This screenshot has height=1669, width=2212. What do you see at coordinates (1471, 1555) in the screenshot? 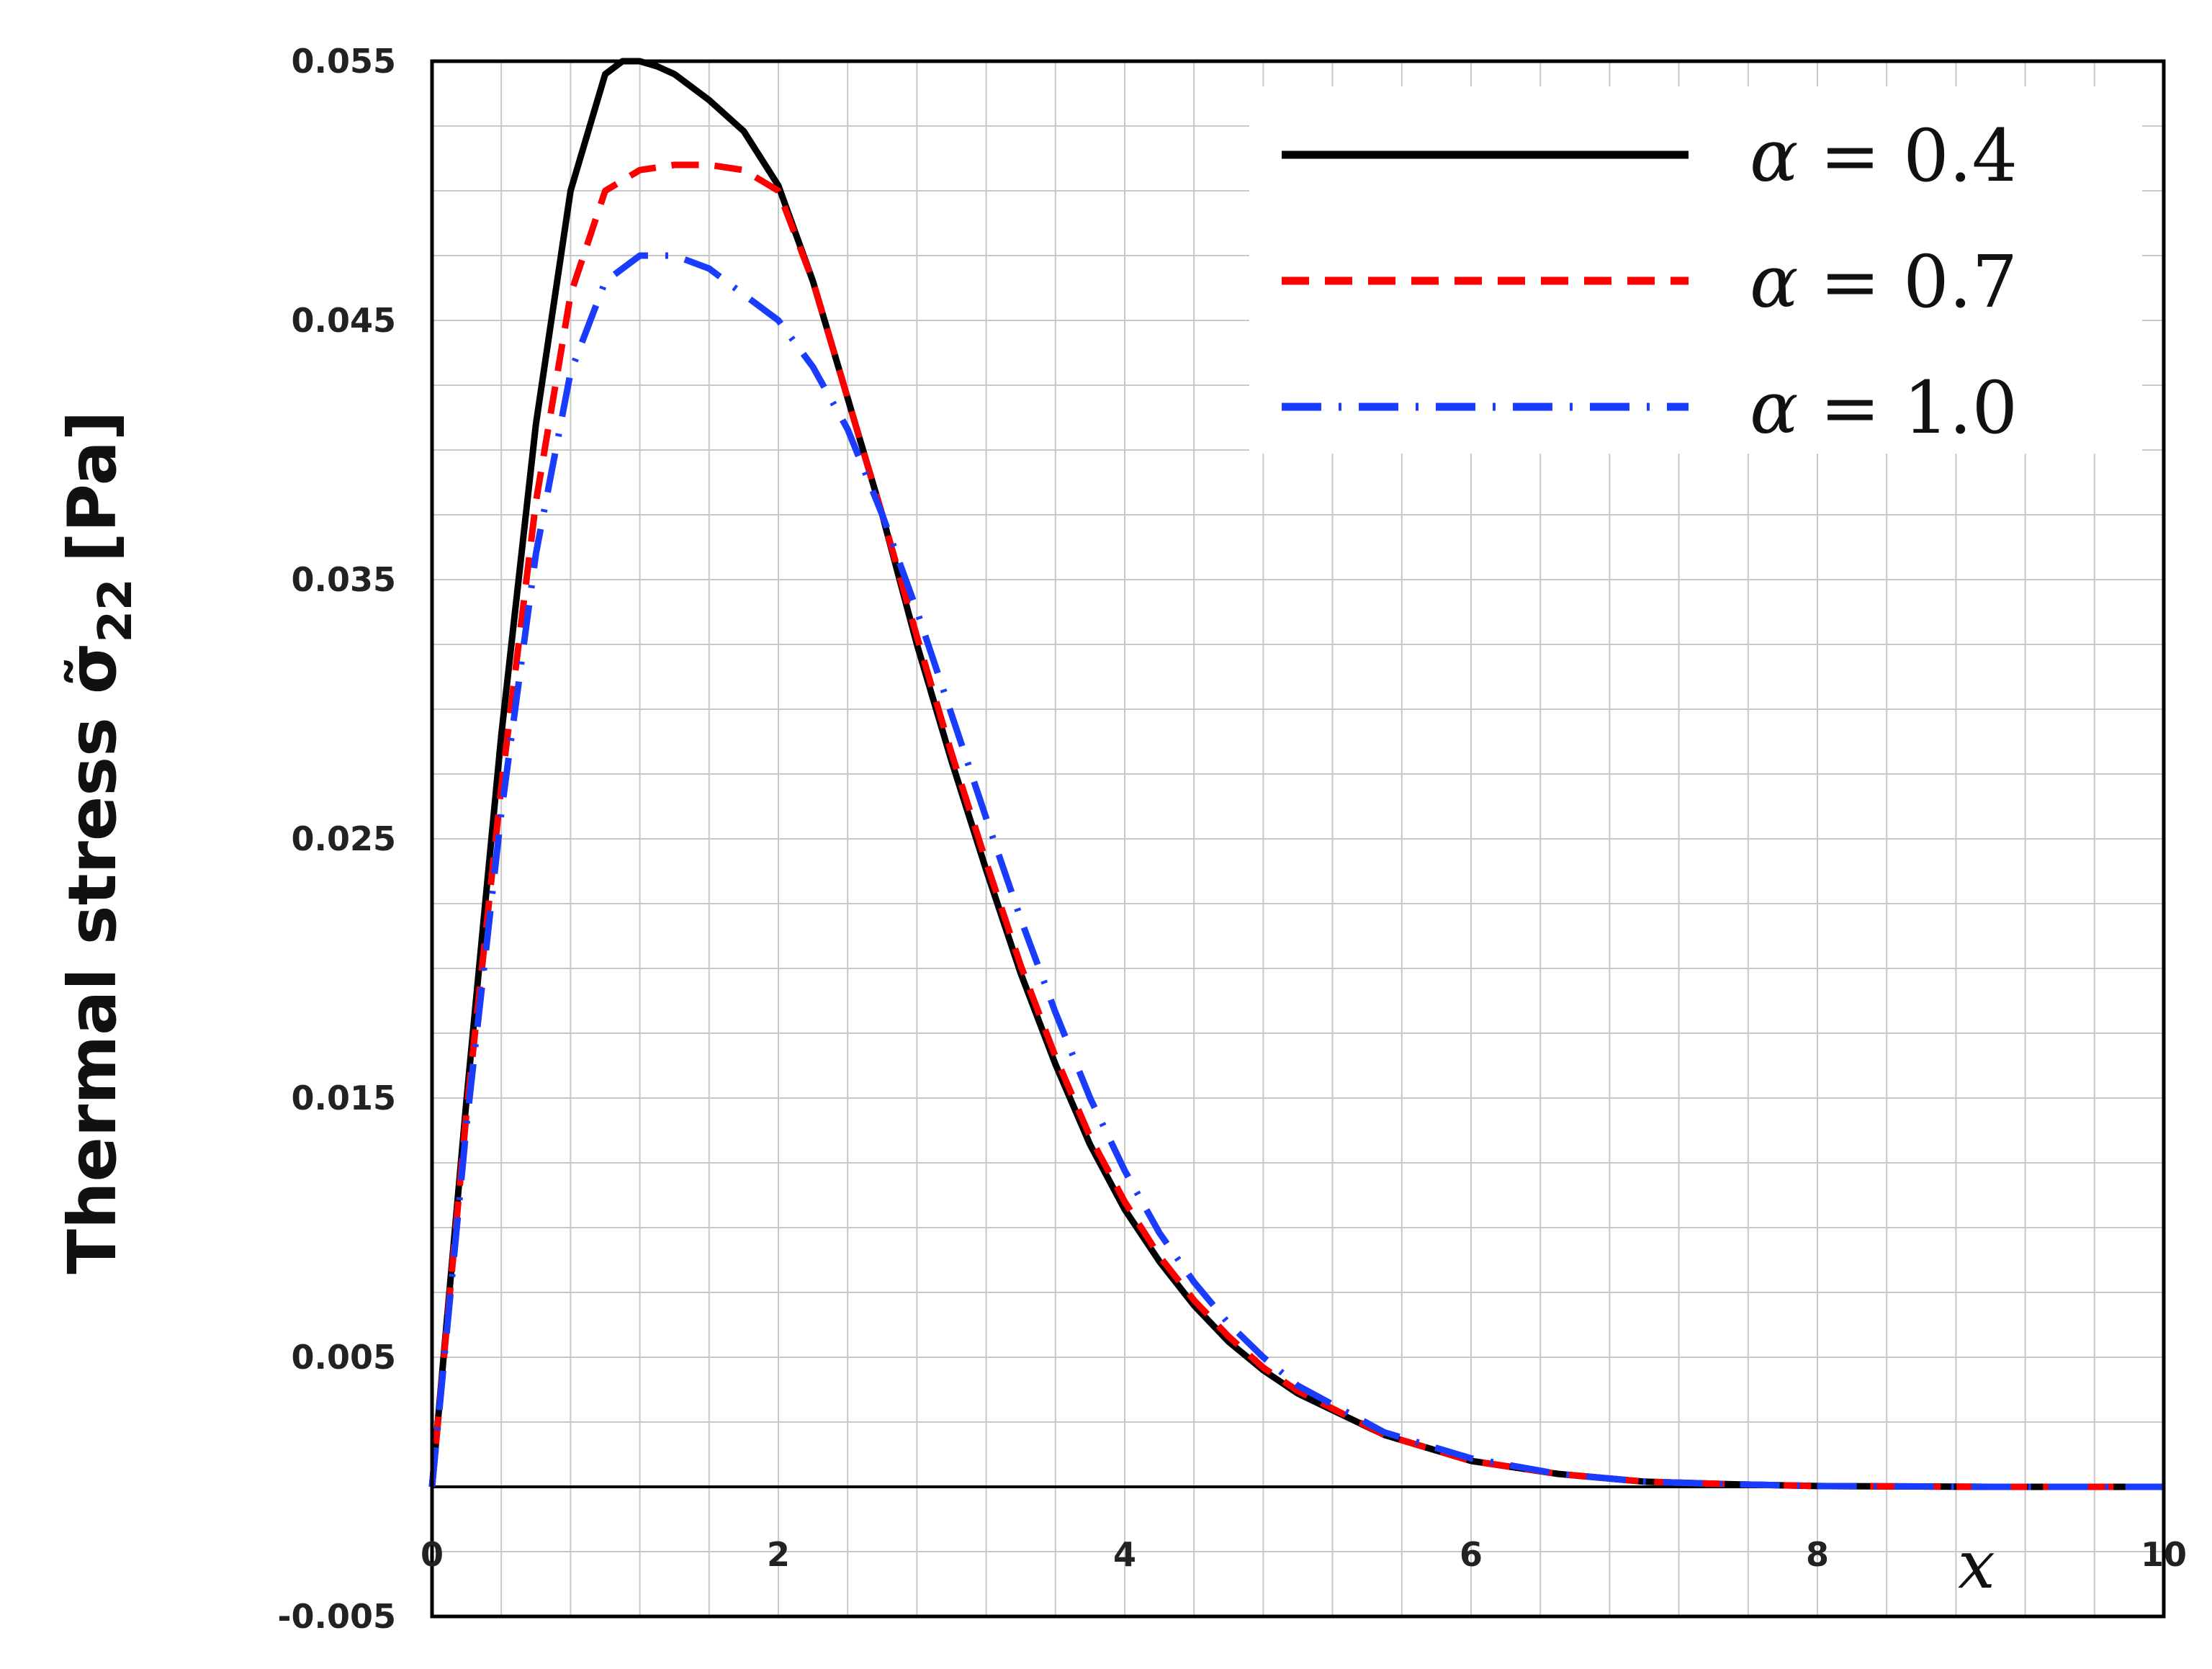
I see `x-tick-label: 6` at bounding box center [1471, 1555].